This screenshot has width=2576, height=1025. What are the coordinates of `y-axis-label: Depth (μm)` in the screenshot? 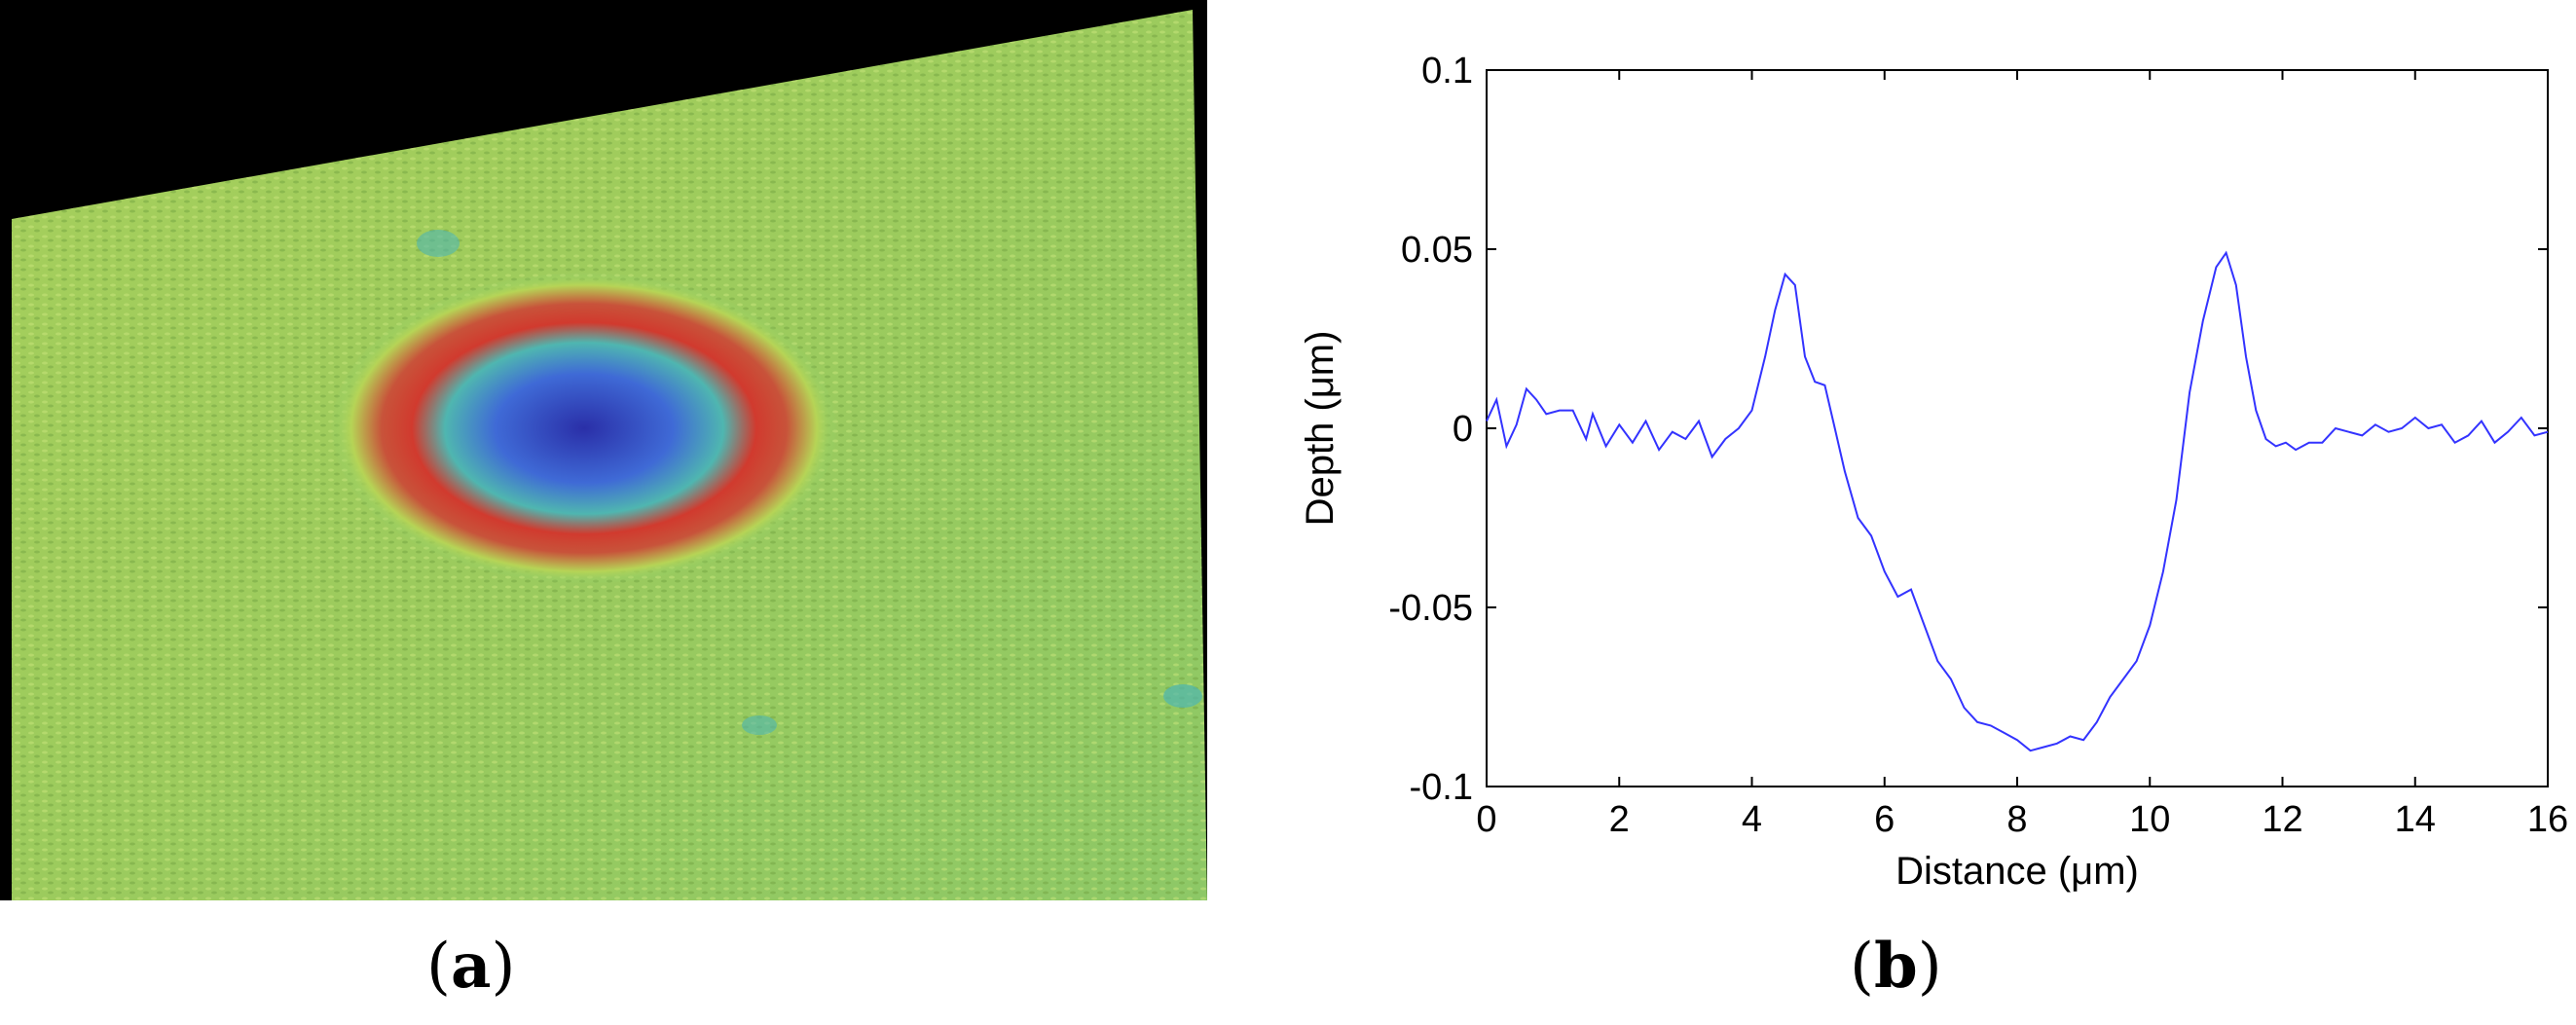 It's located at (1320, 429).